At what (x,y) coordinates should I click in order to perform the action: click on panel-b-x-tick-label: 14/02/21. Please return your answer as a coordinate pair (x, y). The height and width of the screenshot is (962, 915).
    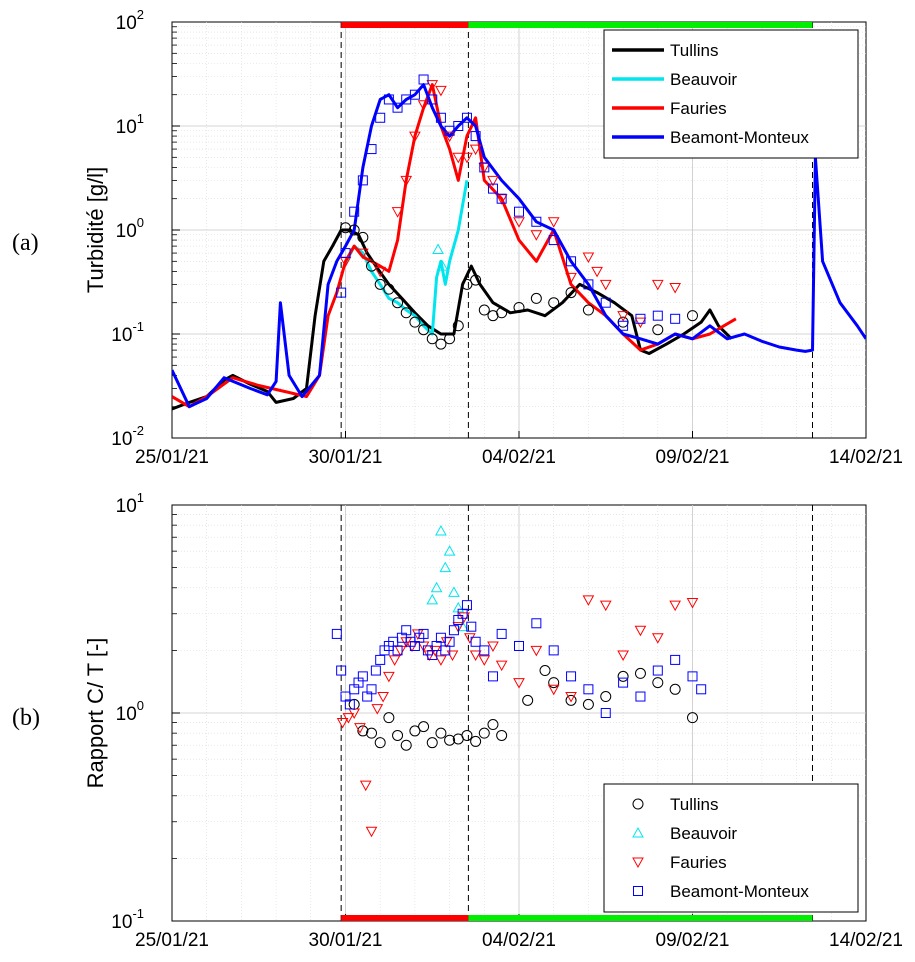
    Looking at the image, I should click on (866, 940).